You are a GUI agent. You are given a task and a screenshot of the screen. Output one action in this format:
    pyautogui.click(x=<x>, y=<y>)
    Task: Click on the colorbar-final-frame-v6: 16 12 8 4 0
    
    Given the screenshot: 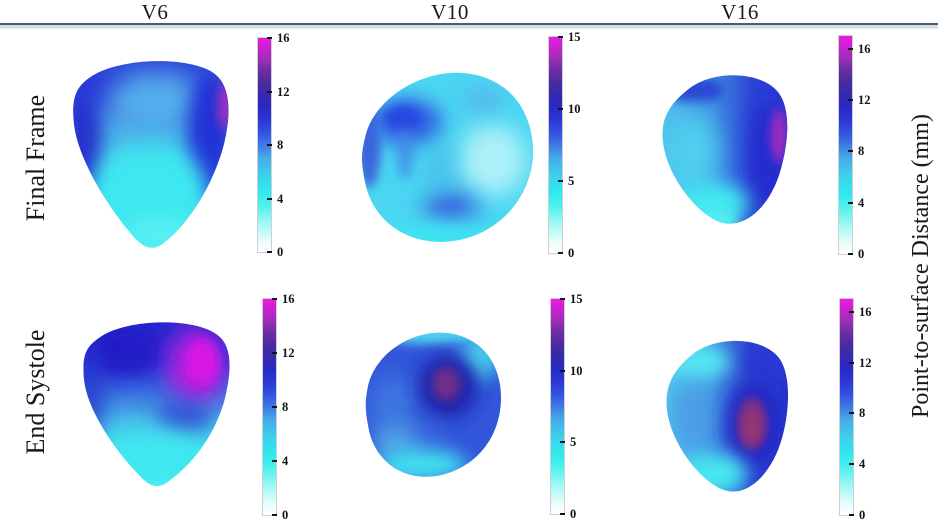 What is the action you would take?
    pyautogui.click(x=277, y=145)
    